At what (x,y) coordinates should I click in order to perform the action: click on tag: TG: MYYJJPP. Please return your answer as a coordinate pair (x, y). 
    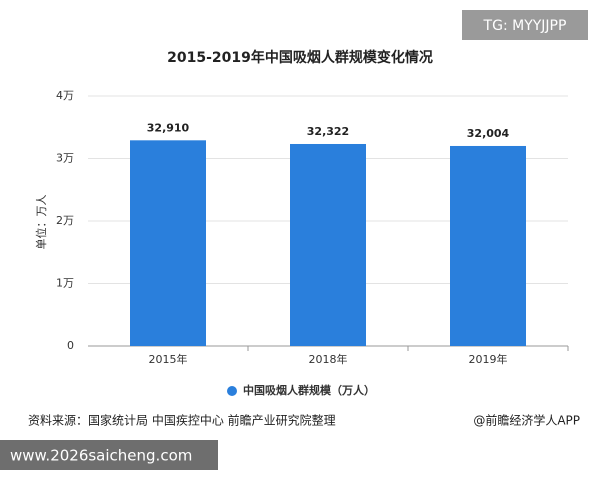
    Looking at the image, I should click on (525, 26).